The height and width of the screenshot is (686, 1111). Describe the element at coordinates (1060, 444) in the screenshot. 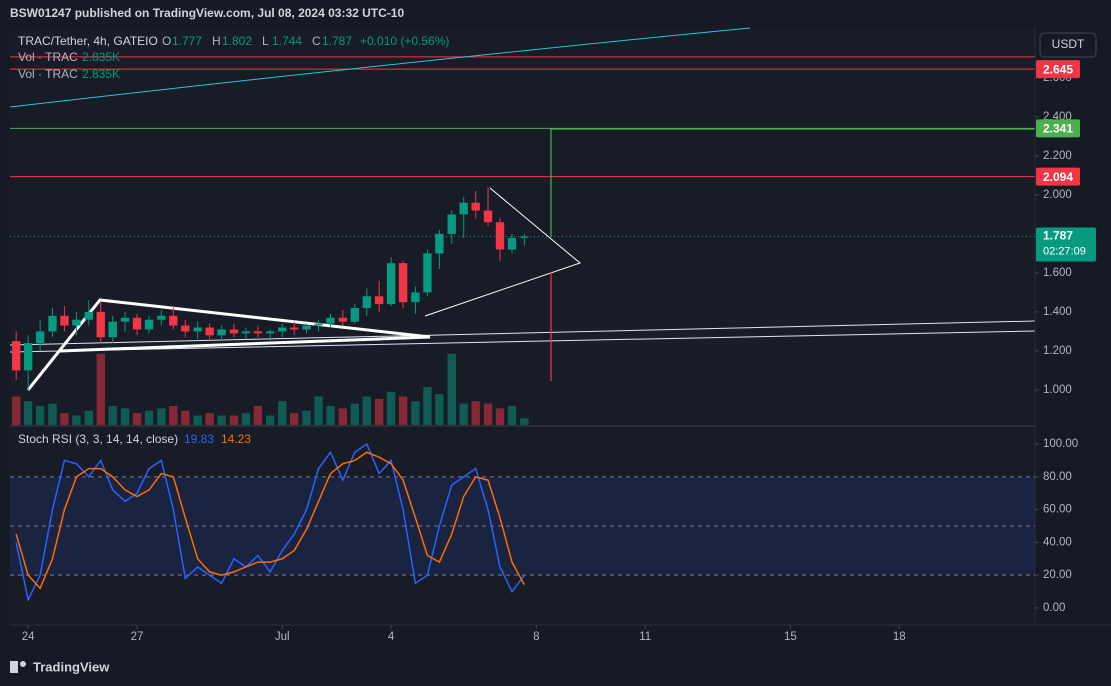

I see `y-tick-label: 100.00` at that location.